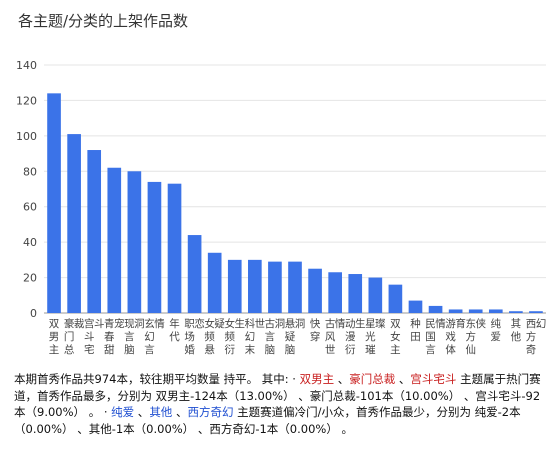 The width and height of the screenshot is (558, 453). I want to click on x-tick-label: 西方奇幻, so click(536, 336).